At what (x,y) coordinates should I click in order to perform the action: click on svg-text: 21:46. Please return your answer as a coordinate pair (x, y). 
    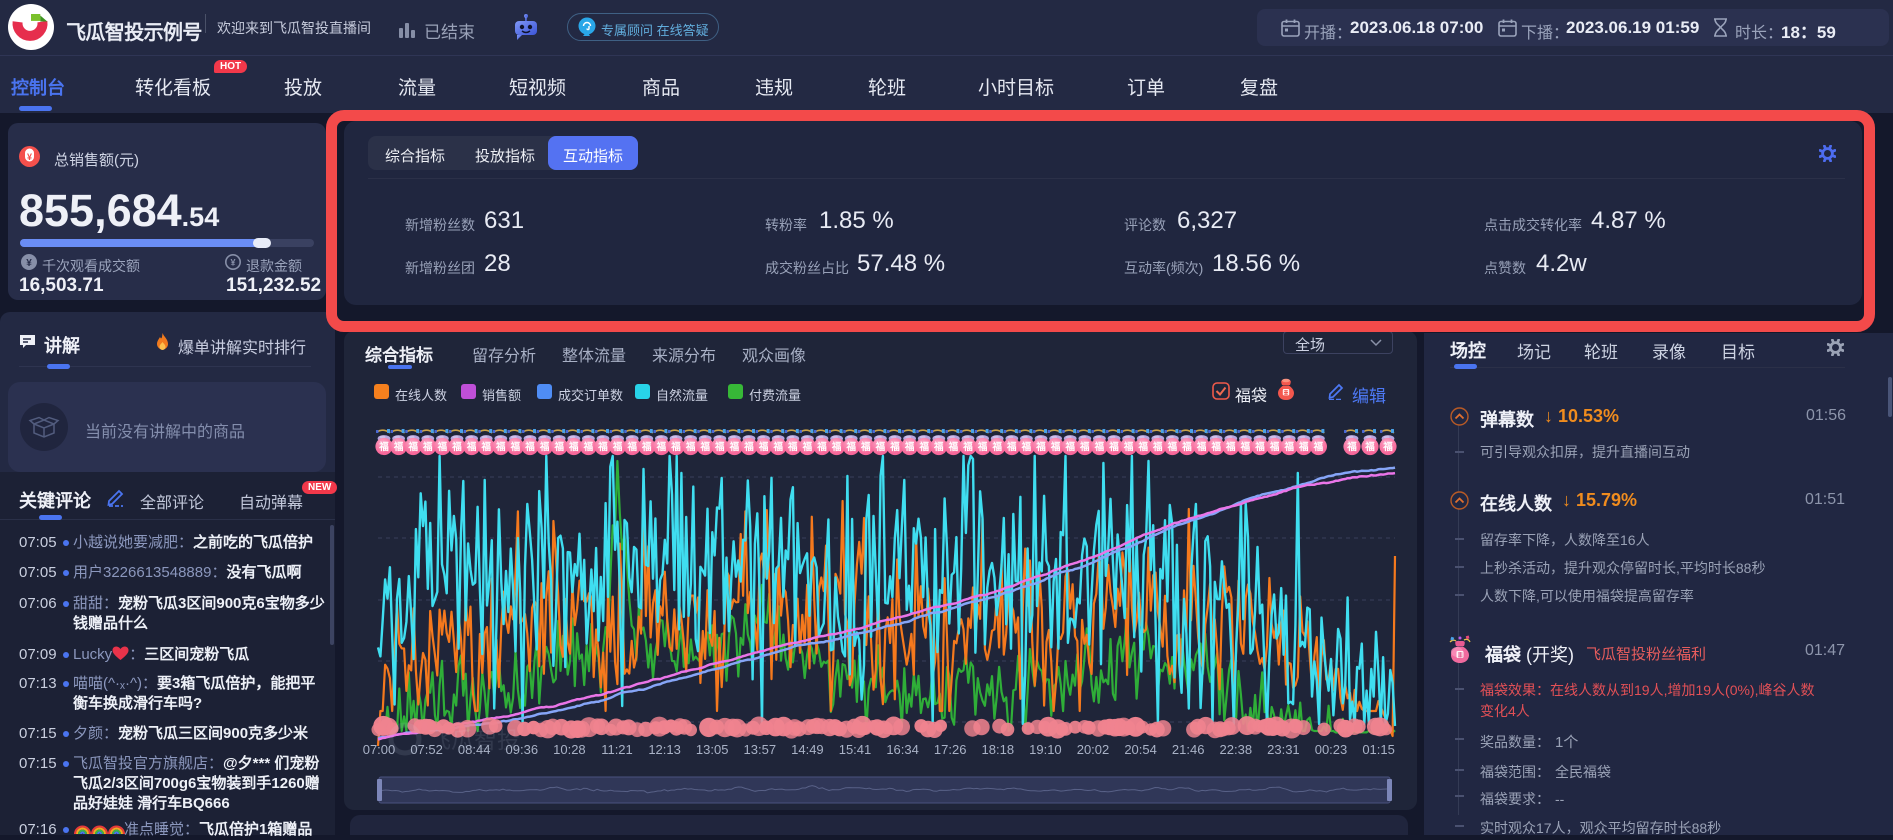
    Looking at the image, I should click on (1188, 749).